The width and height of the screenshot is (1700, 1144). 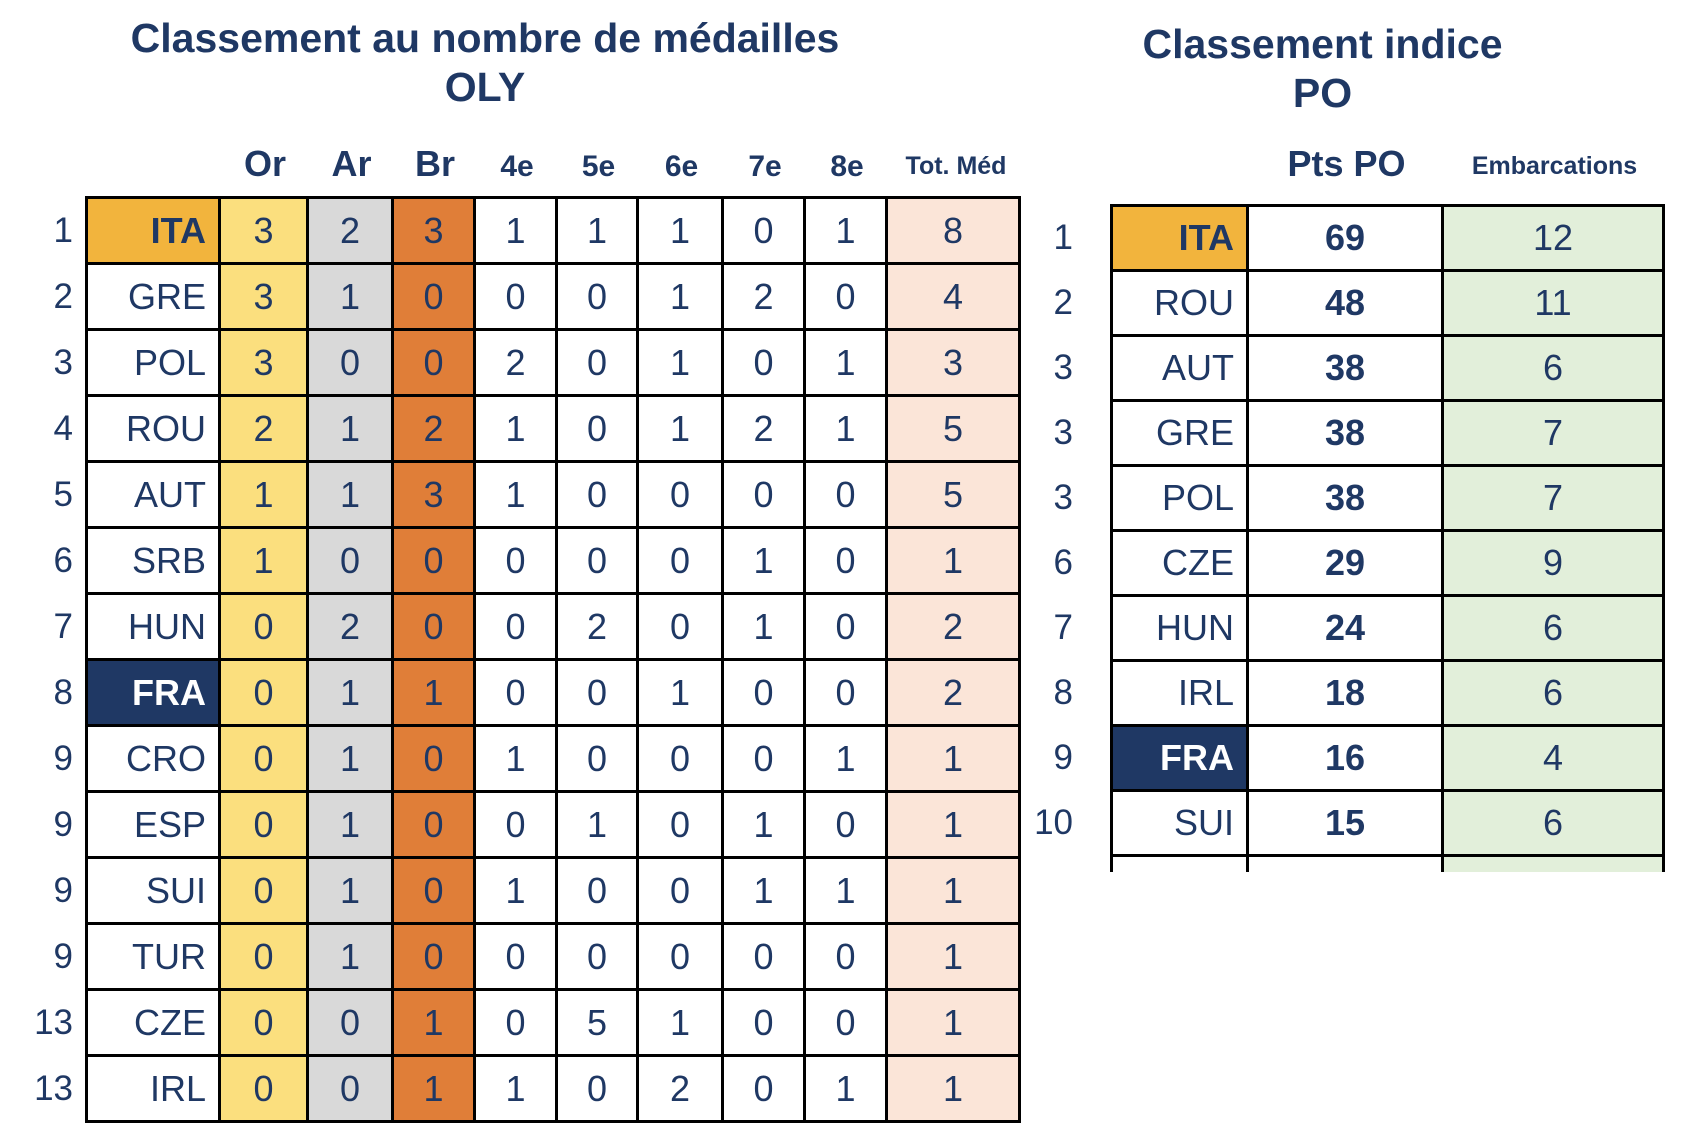 I want to click on po-index-table-rank-column: 1 2 3 3 3 6 7 8 9 10, so click(x=1038, y=530).